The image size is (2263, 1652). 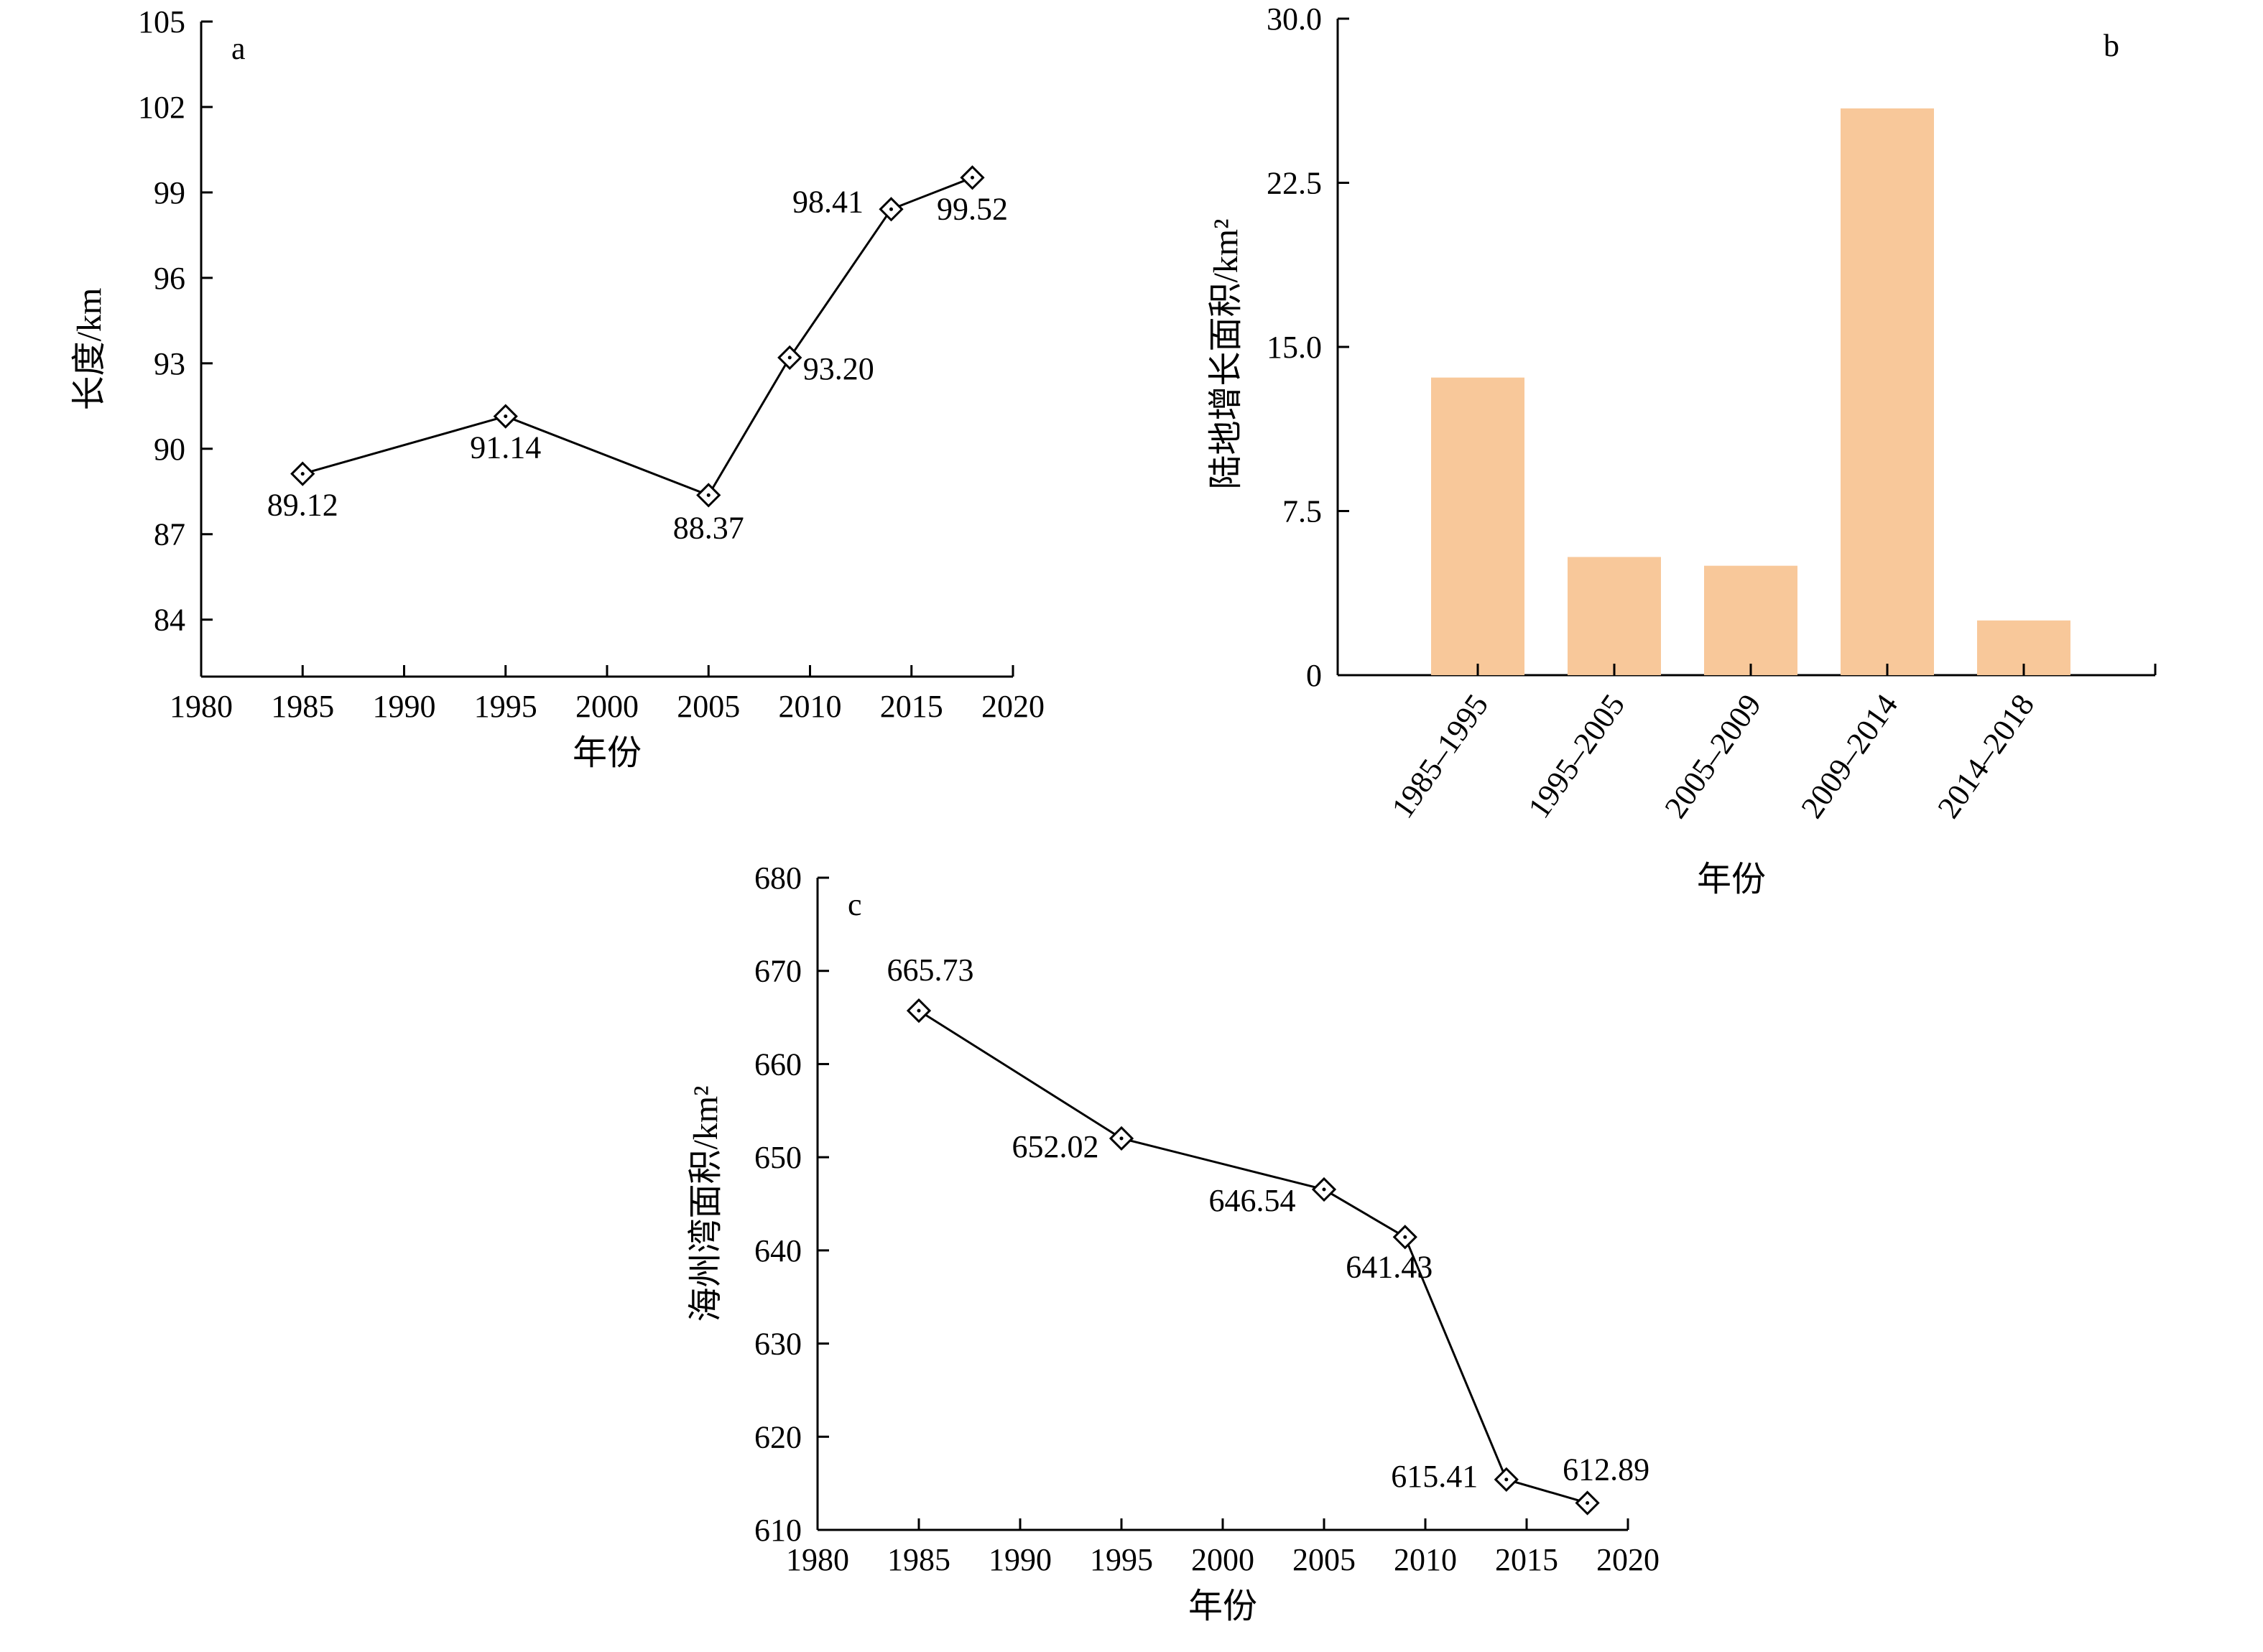 I want to click on y-axis-title: 长度/km, so click(x=89, y=349).